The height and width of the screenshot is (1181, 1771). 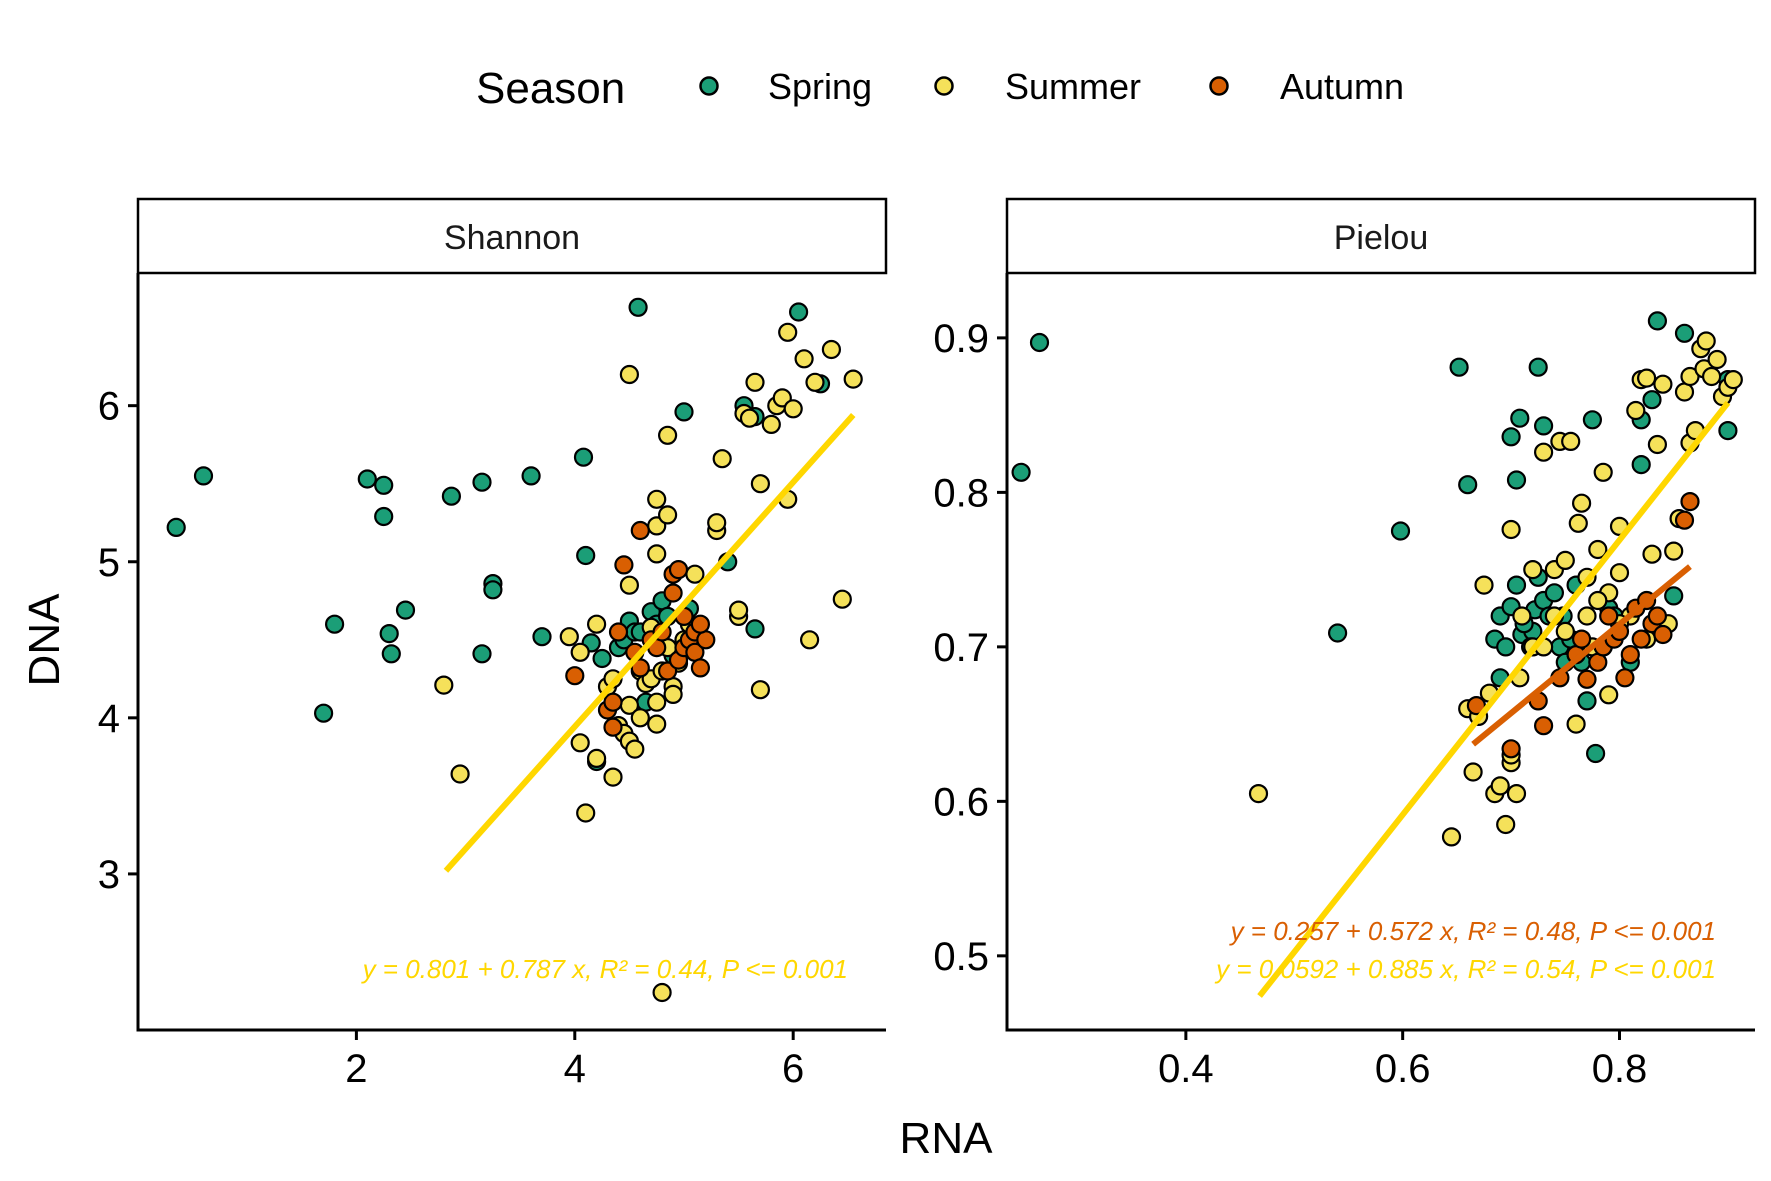 What do you see at coordinates (820, 86) in the screenshot?
I see `legend-label-spring: Spring` at bounding box center [820, 86].